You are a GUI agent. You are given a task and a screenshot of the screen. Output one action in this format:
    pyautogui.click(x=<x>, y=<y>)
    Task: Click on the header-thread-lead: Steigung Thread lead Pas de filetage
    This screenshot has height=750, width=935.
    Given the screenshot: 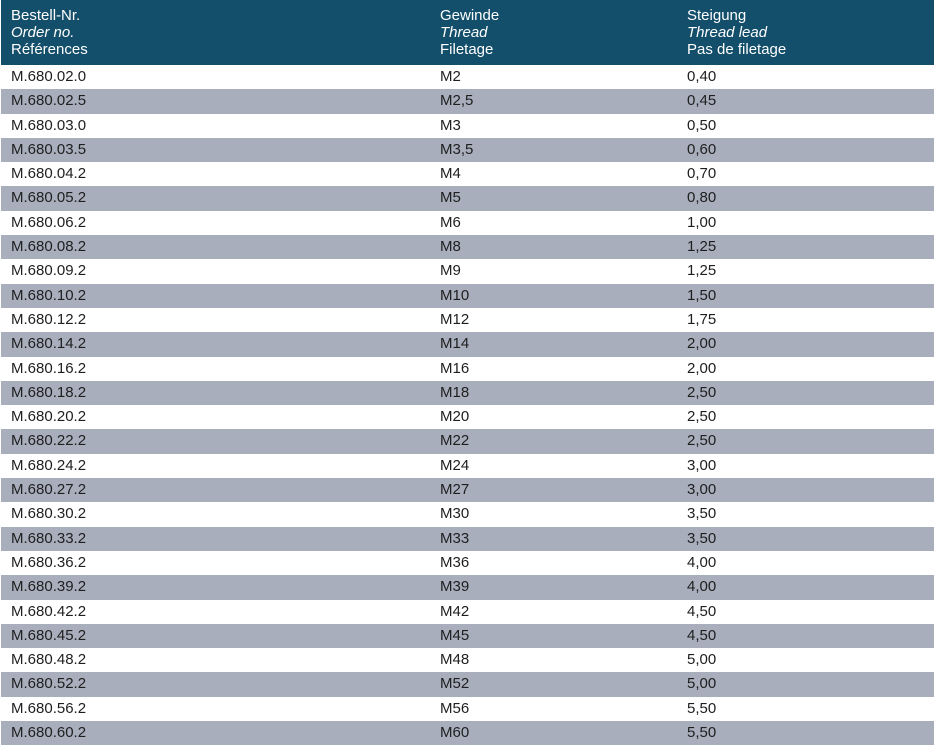 What is the action you would take?
    pyautogui.click(x=736, y=32)
    